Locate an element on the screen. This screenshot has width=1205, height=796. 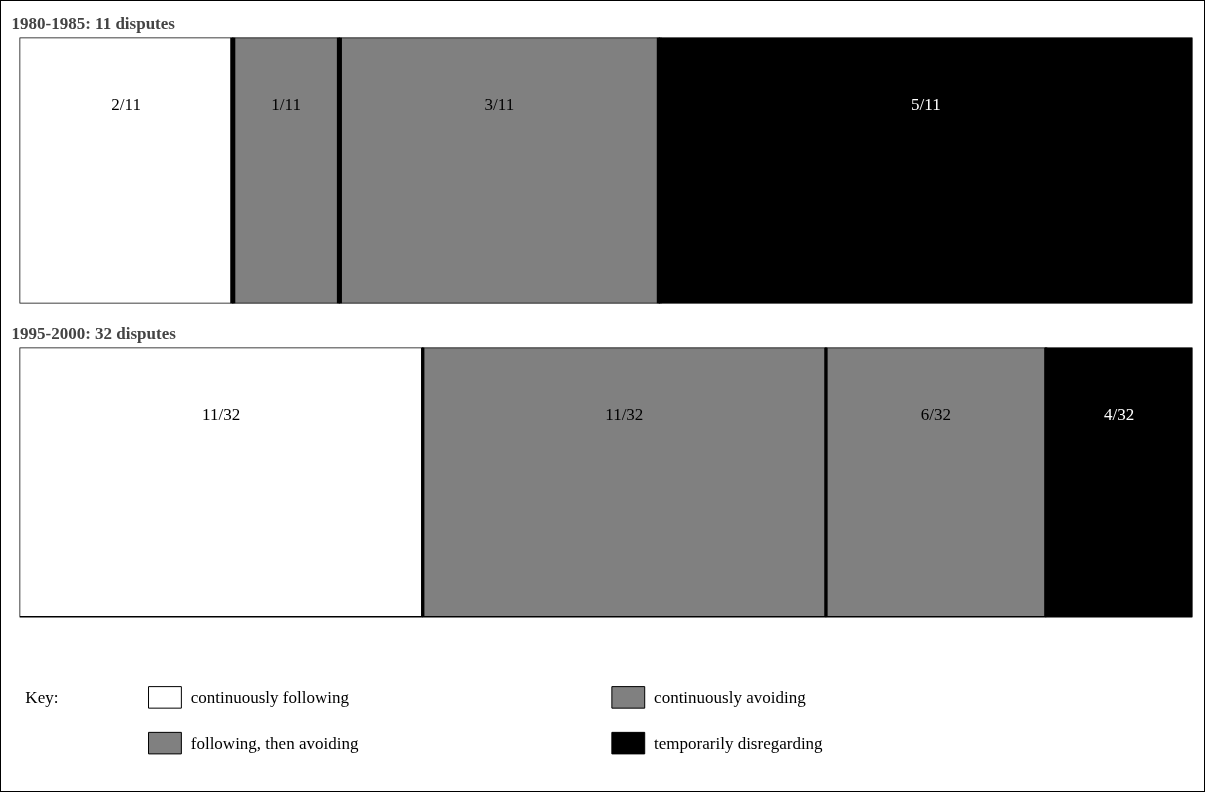
legend-label: continuously following is located at coordinates (270, 697).